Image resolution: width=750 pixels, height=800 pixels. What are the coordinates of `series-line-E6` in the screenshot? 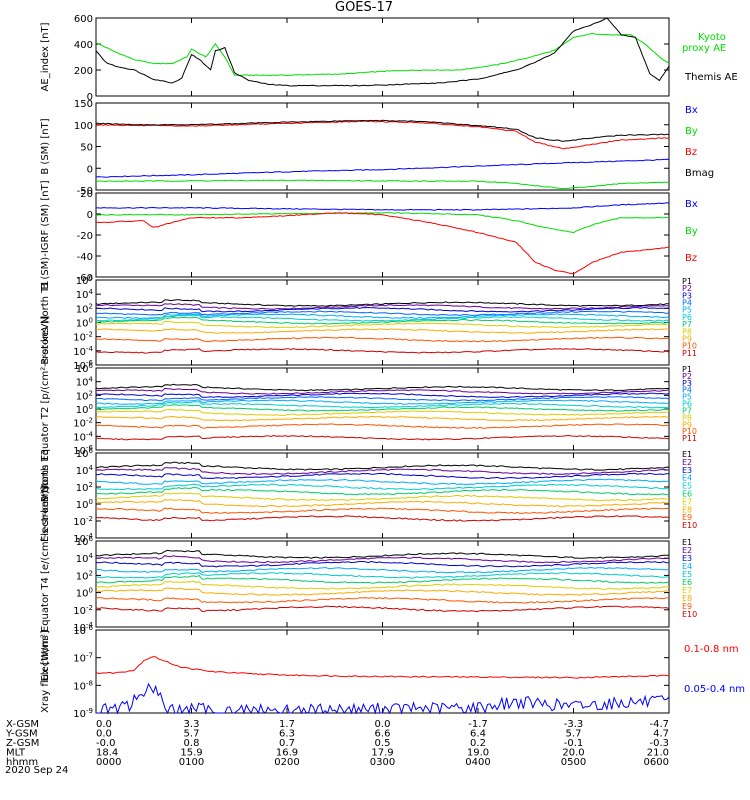 It's located at (382, 491).